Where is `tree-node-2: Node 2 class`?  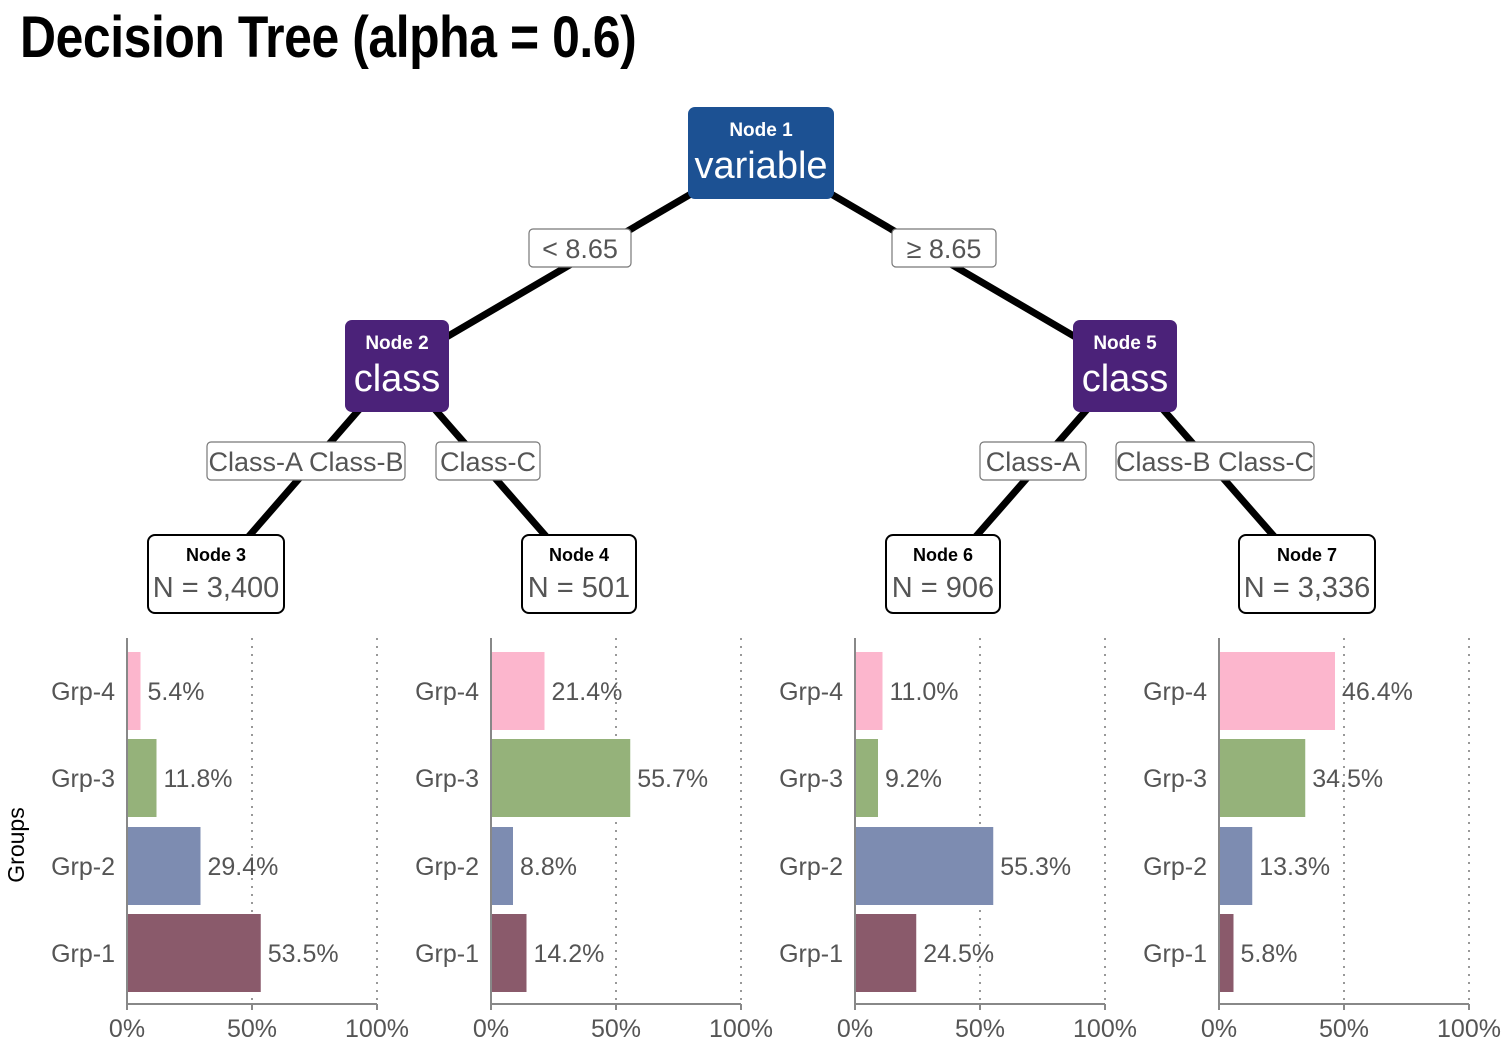 tree-node-2: Node 2 class is located at coordinates (397, 366).